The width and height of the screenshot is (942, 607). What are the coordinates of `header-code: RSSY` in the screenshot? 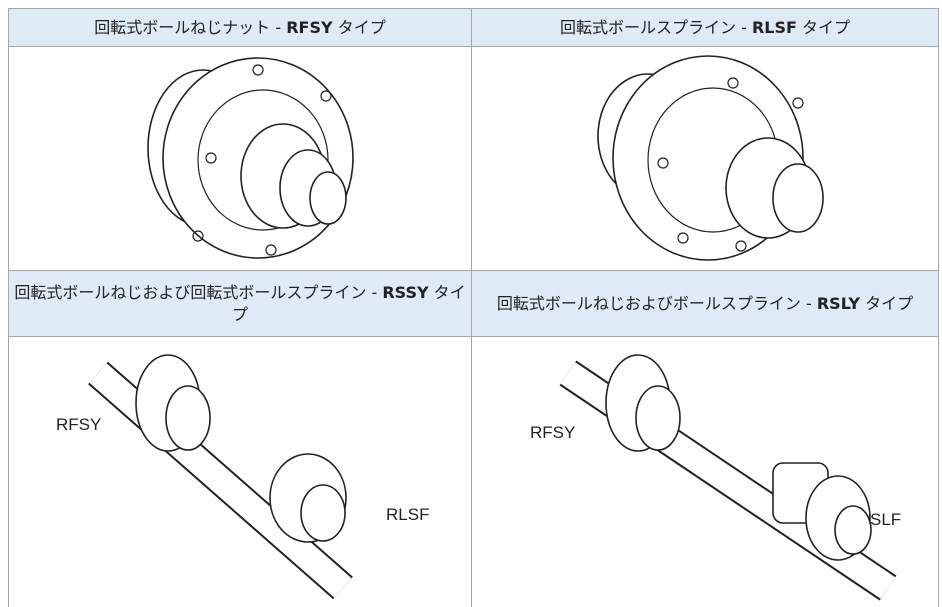 It's located at (405, 292).